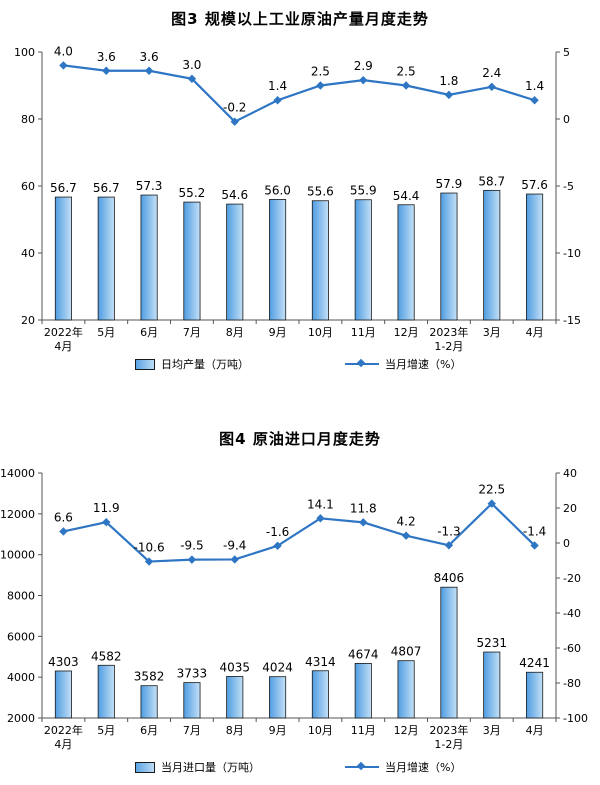  What do you see at coordinates (575, 718) in the screenshot?
I see `y-tick-label-right: -100` at bounding box center [575, 718].